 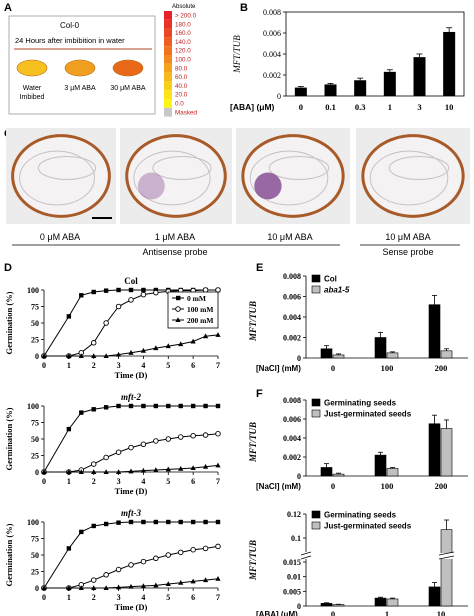 I want to click on ytick-label-e-1: 0.002, so click(x=292, y=338).